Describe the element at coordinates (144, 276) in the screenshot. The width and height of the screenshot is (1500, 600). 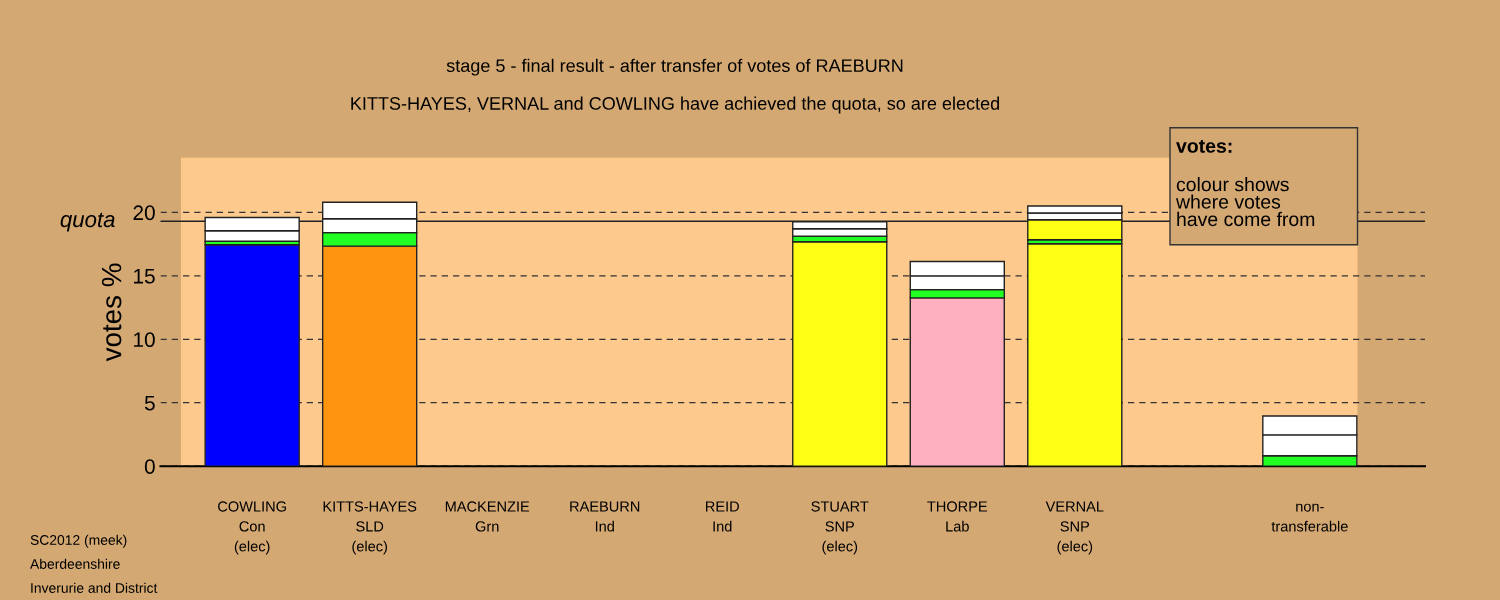
I see `y-tick-label: 15` at that location.